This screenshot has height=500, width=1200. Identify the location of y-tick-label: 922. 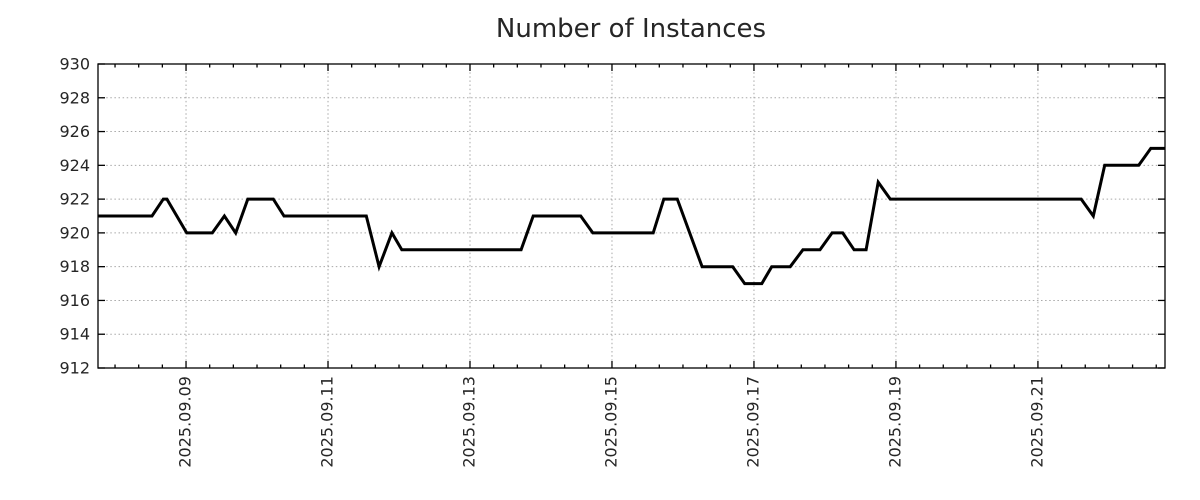
(74, 199).